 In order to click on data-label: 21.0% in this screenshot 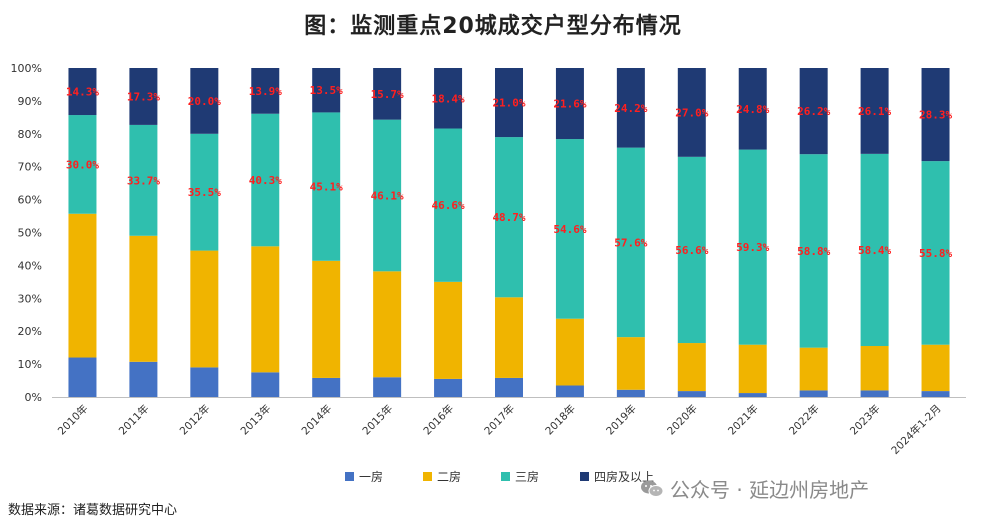, I will do `click(508, 103)`.